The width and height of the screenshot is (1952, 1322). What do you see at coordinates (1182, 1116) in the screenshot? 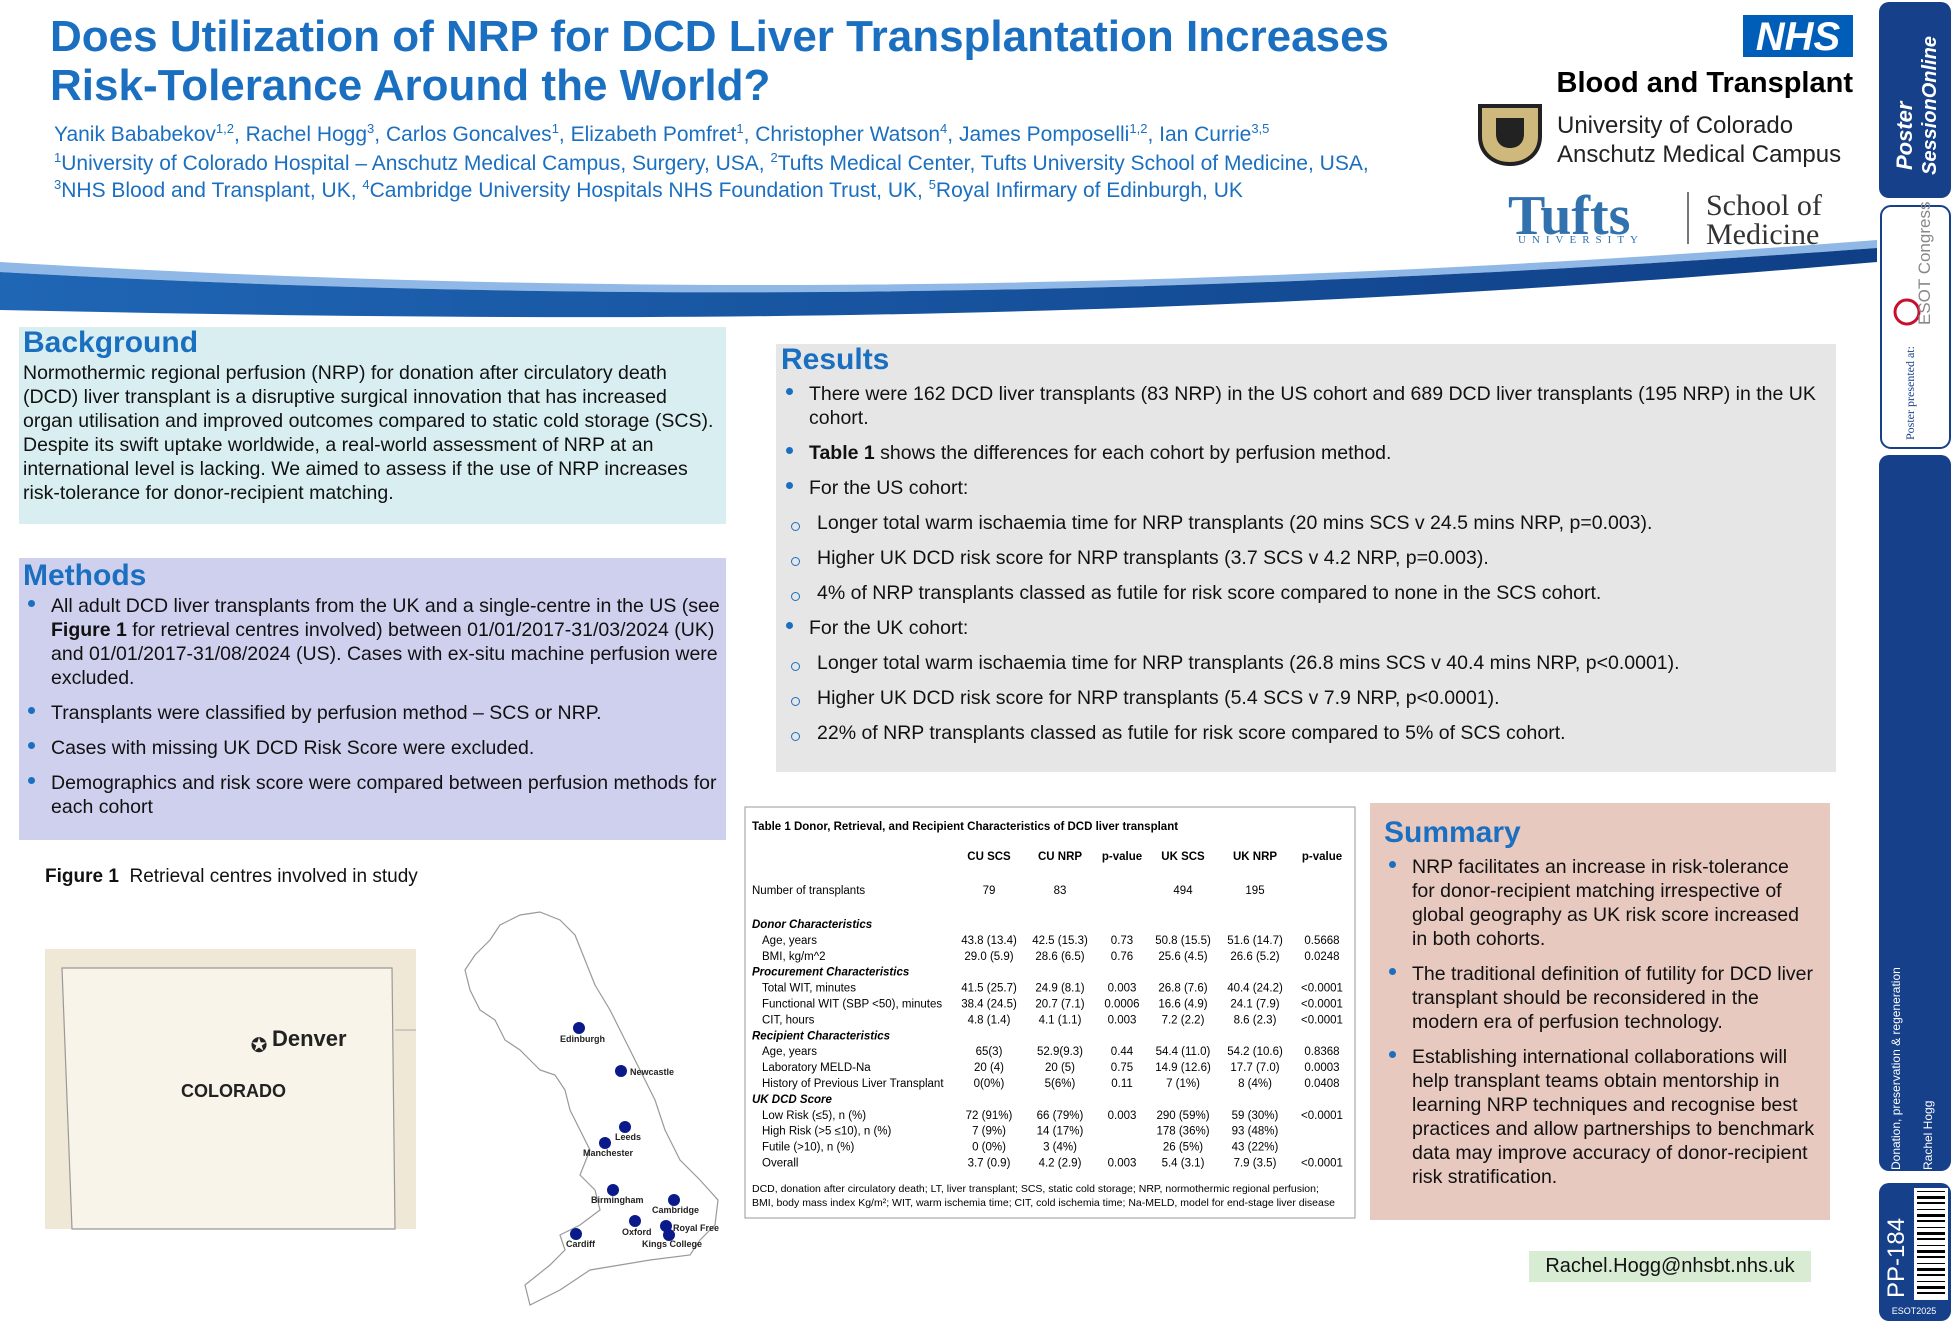
I see `table-cell: 290 (59%)` at bounding box center [1182, 1116].